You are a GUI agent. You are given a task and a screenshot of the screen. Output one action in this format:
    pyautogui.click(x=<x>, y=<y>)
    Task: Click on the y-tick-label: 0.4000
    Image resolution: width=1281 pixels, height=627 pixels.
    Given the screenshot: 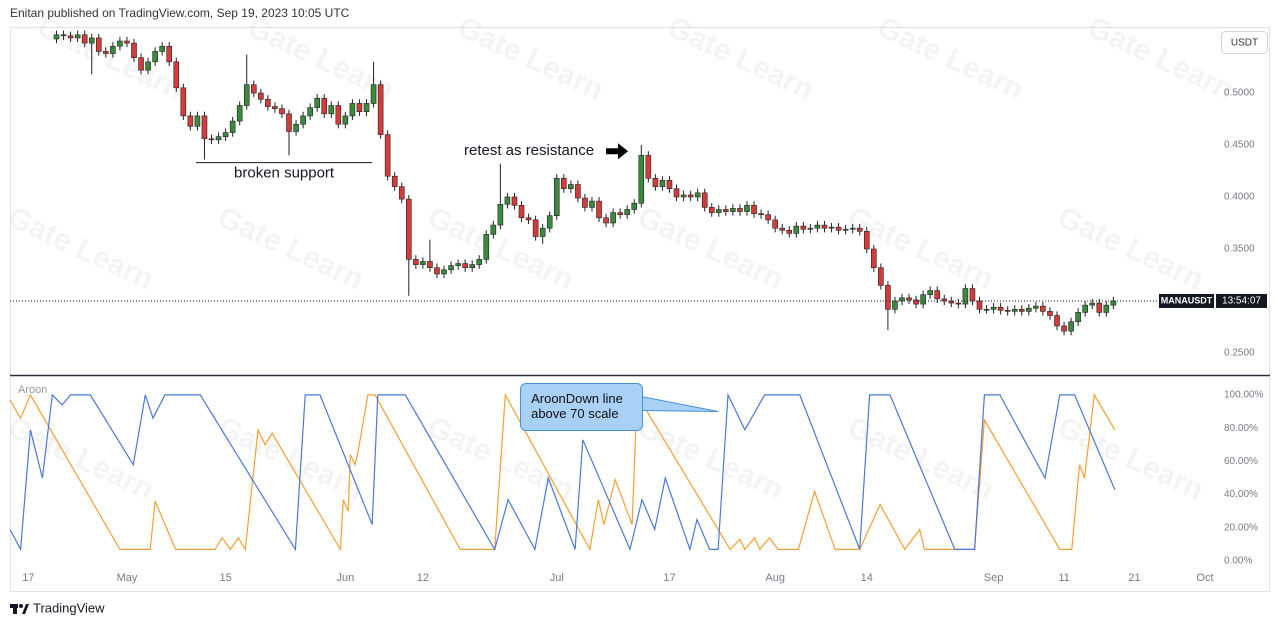 What is the action you would take?
    pyautogui.click(x=1239, y=197)
    